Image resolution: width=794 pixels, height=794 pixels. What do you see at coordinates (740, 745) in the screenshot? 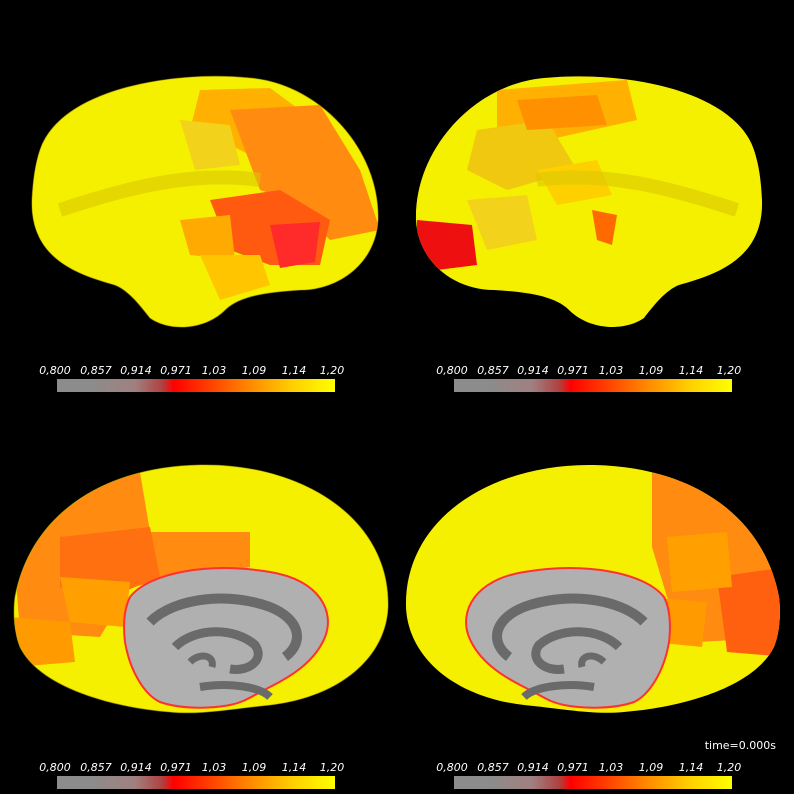
I see `time-label: time=0.000s` at bounding box center [740, 745].